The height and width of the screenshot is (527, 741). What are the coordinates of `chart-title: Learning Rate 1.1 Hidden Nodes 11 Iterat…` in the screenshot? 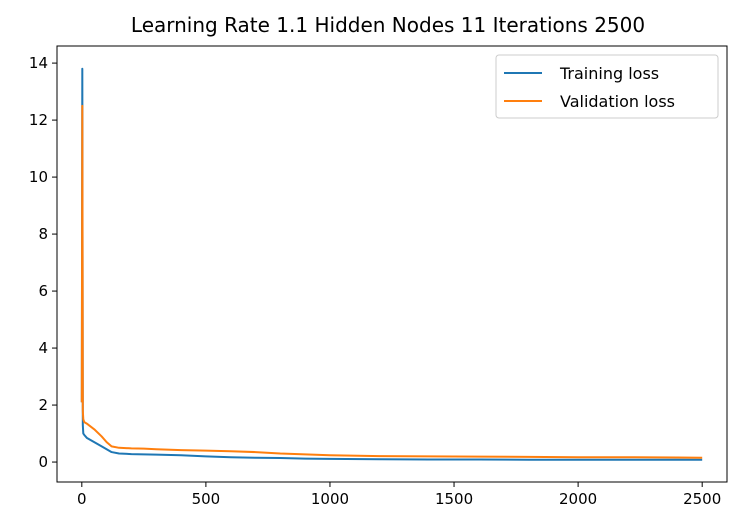 It's located at (388, 25).